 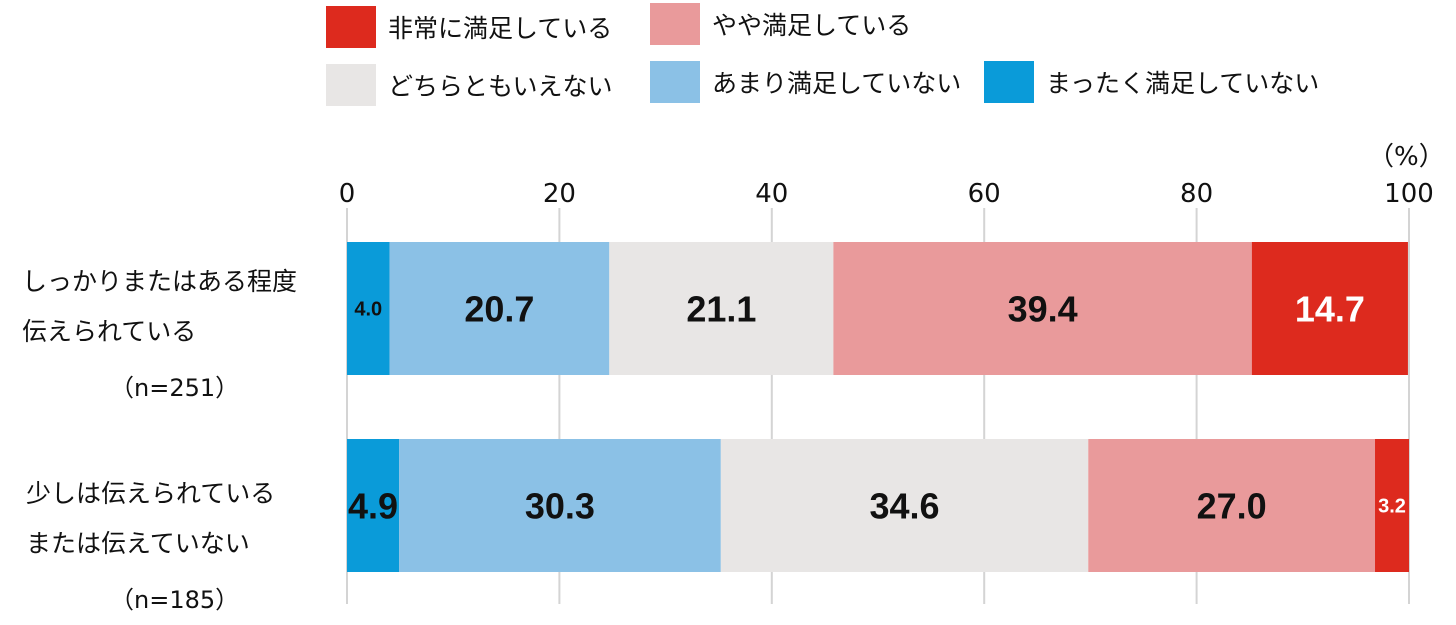 I want to click on x-tick-label-100: 100, so click(x=1409, y=194).